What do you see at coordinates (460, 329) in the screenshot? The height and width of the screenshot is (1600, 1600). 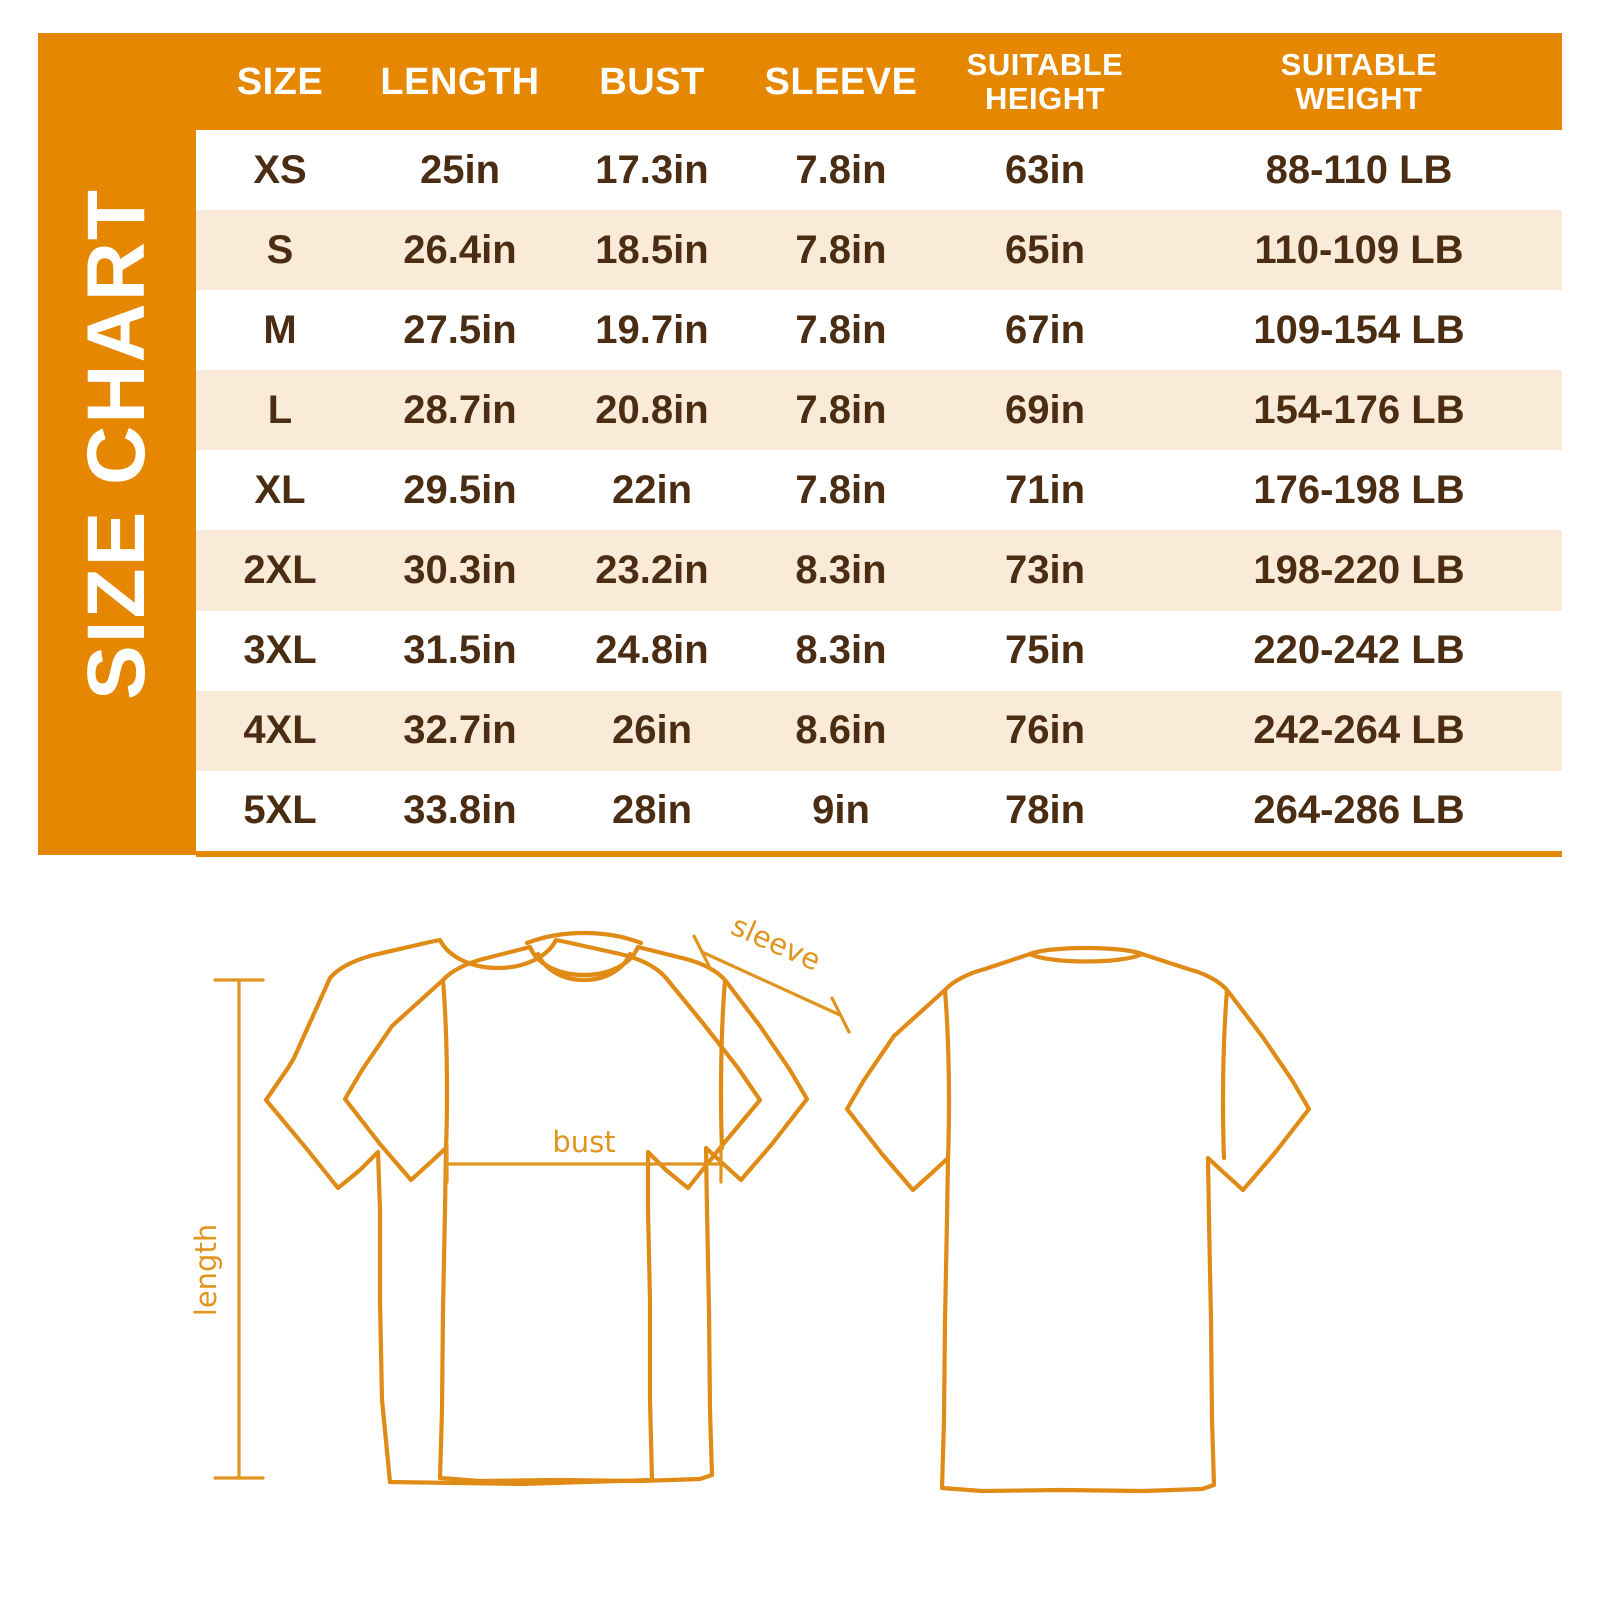 I see `cell-length: 27.5in` at bounding box center [460, 329].